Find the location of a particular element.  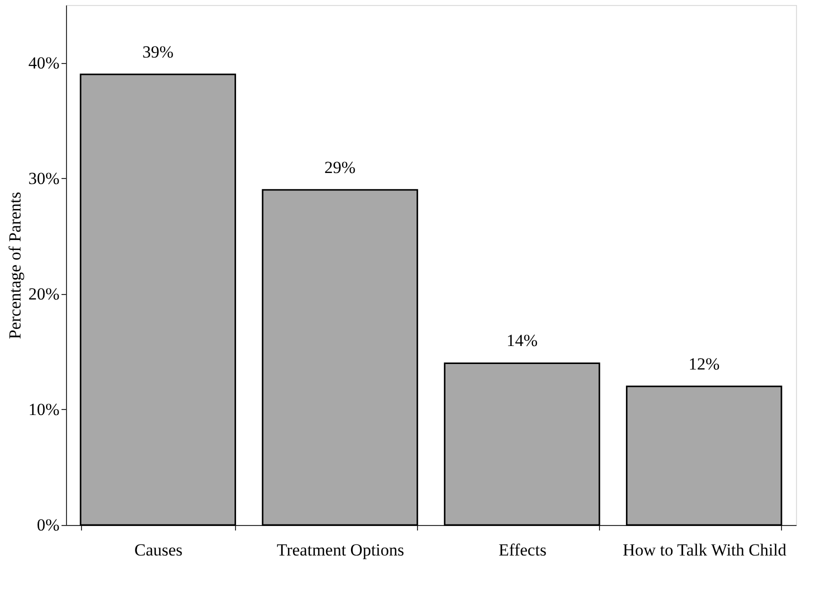

data-label: 14% is located at coordinates (522, 340).